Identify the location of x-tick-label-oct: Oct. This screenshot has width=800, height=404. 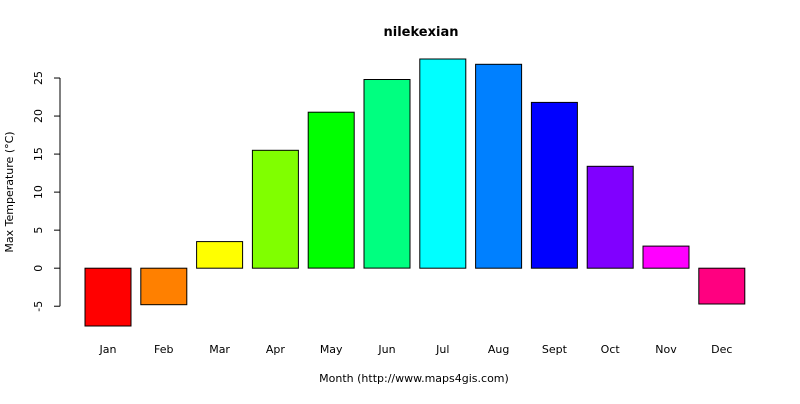
(611, 349).